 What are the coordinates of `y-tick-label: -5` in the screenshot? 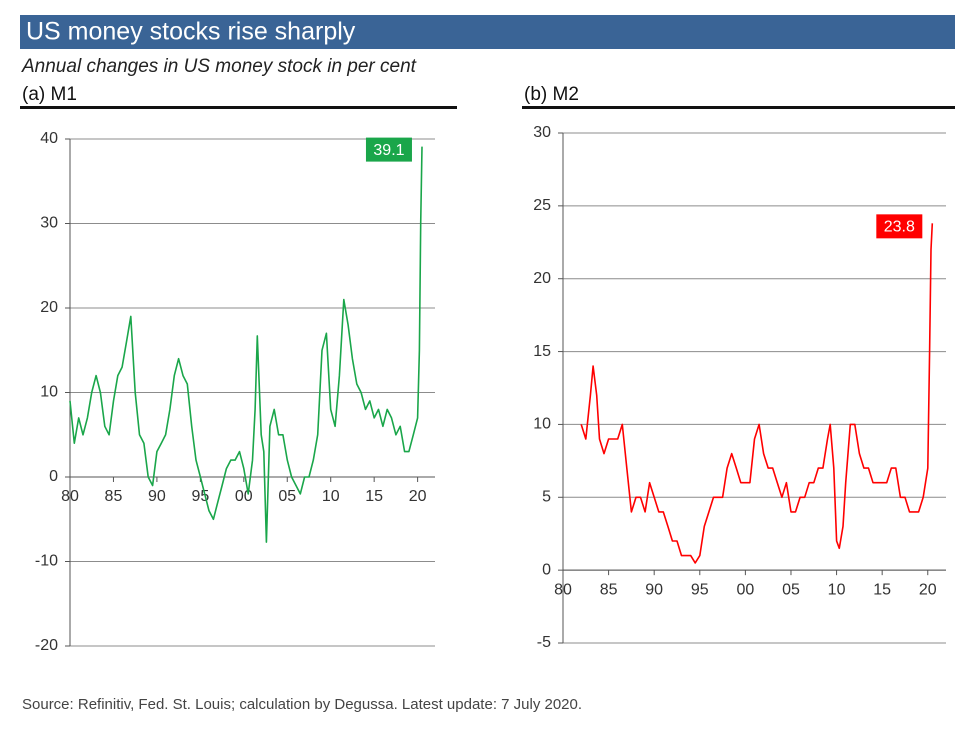 It's located at (544, 642).